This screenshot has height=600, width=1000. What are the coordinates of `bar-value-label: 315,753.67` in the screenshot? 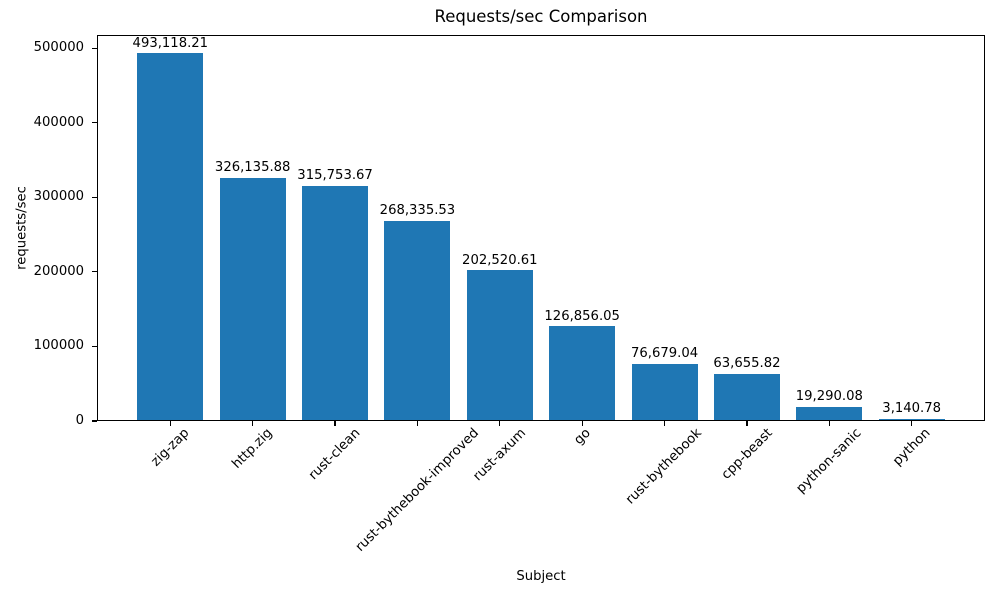 It's located at (335, 176).